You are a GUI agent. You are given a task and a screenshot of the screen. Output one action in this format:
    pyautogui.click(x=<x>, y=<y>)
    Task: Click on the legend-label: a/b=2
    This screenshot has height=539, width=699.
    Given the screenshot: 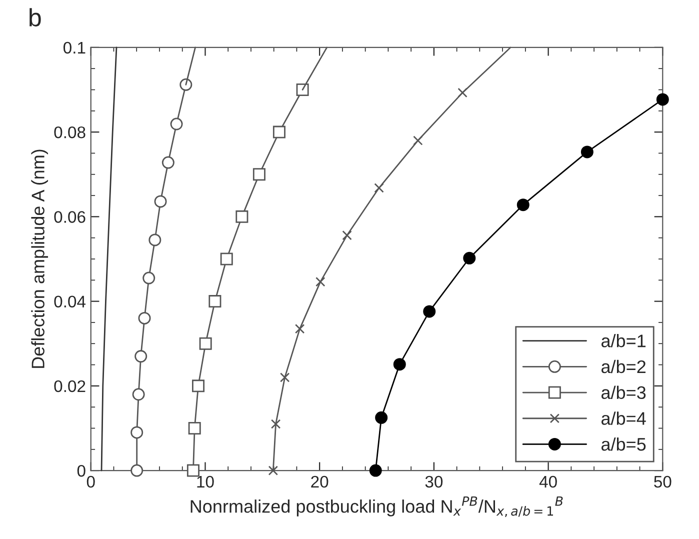 What is the action you would take?
    pyautogui.click(x=623, y=367)
    